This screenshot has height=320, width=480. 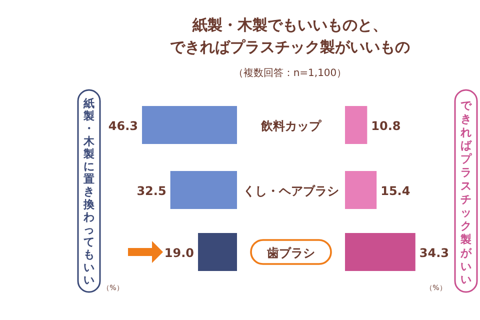 I want to click on y-tick-label: くし・ヘアブラシ, so click(x=291, y=191).